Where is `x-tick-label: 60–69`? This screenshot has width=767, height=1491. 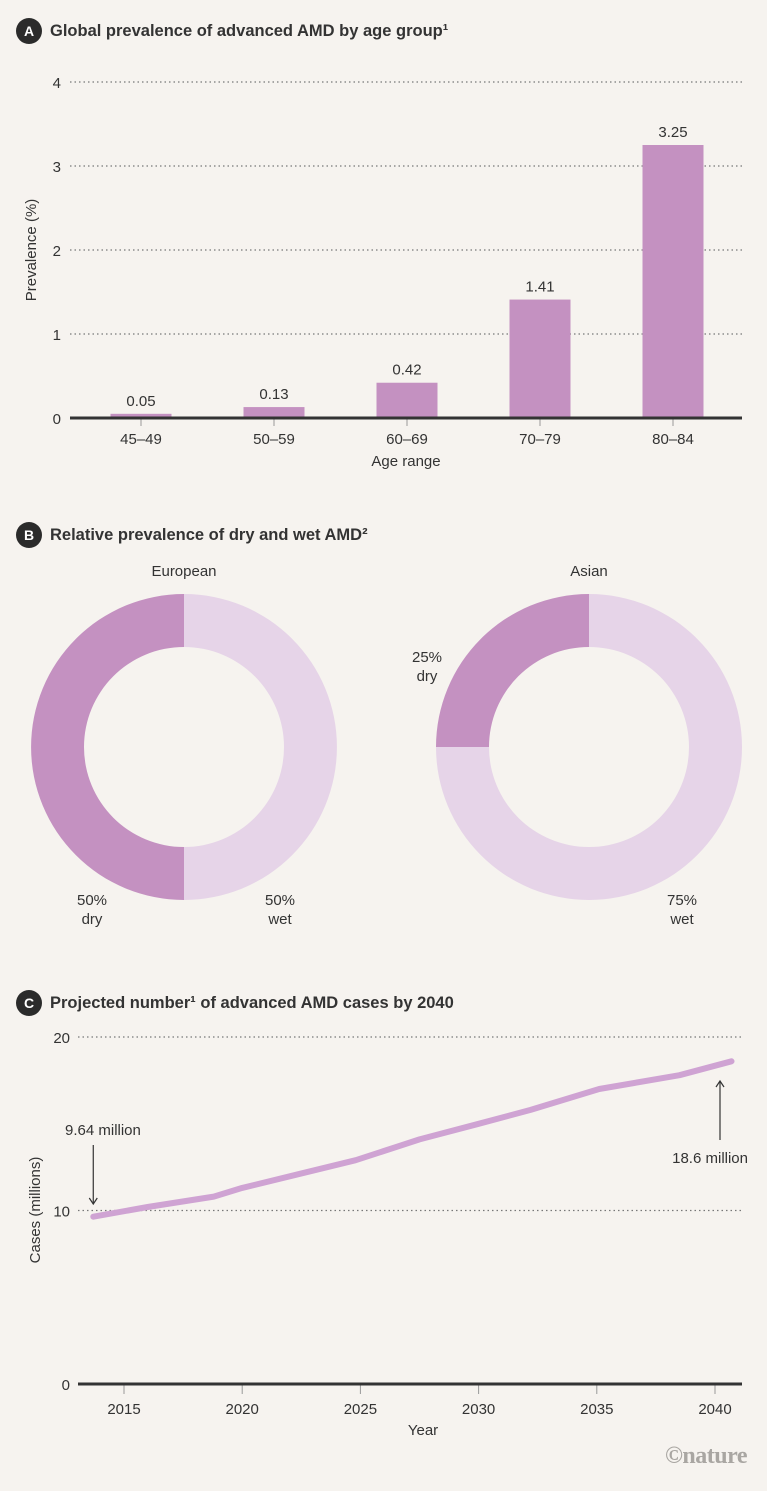
x-tick-label: 60–69 is located at coordinates (407, 439).